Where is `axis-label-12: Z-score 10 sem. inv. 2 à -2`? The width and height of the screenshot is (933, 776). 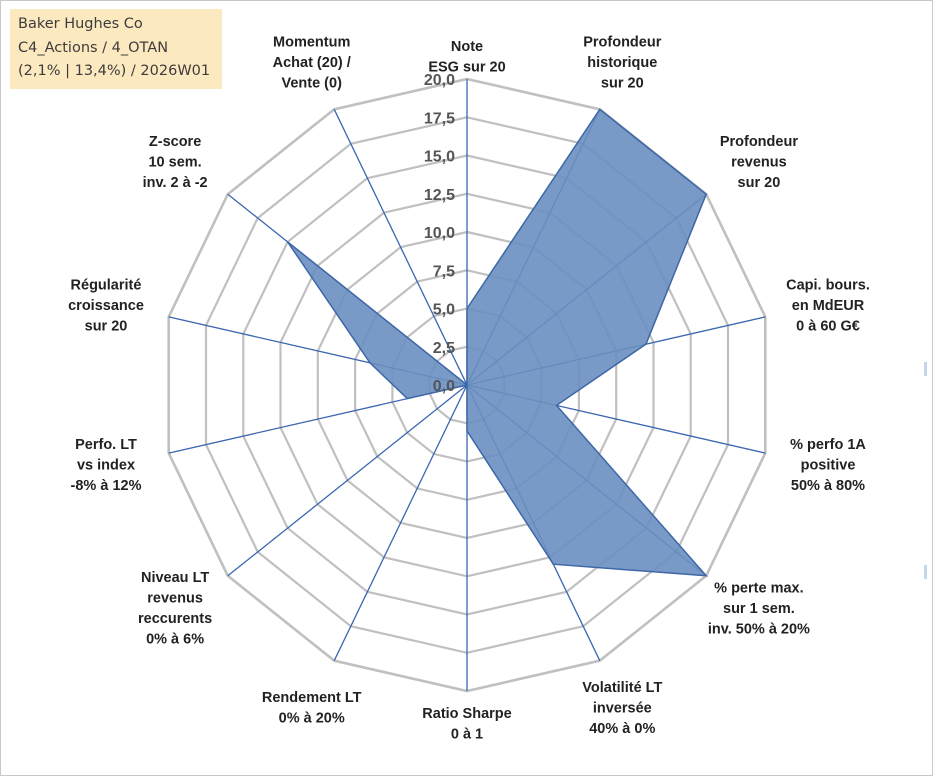
axis-label-12: Z-score 10 sem. inv. 2 à -2 is located at coordinates (175, 162).